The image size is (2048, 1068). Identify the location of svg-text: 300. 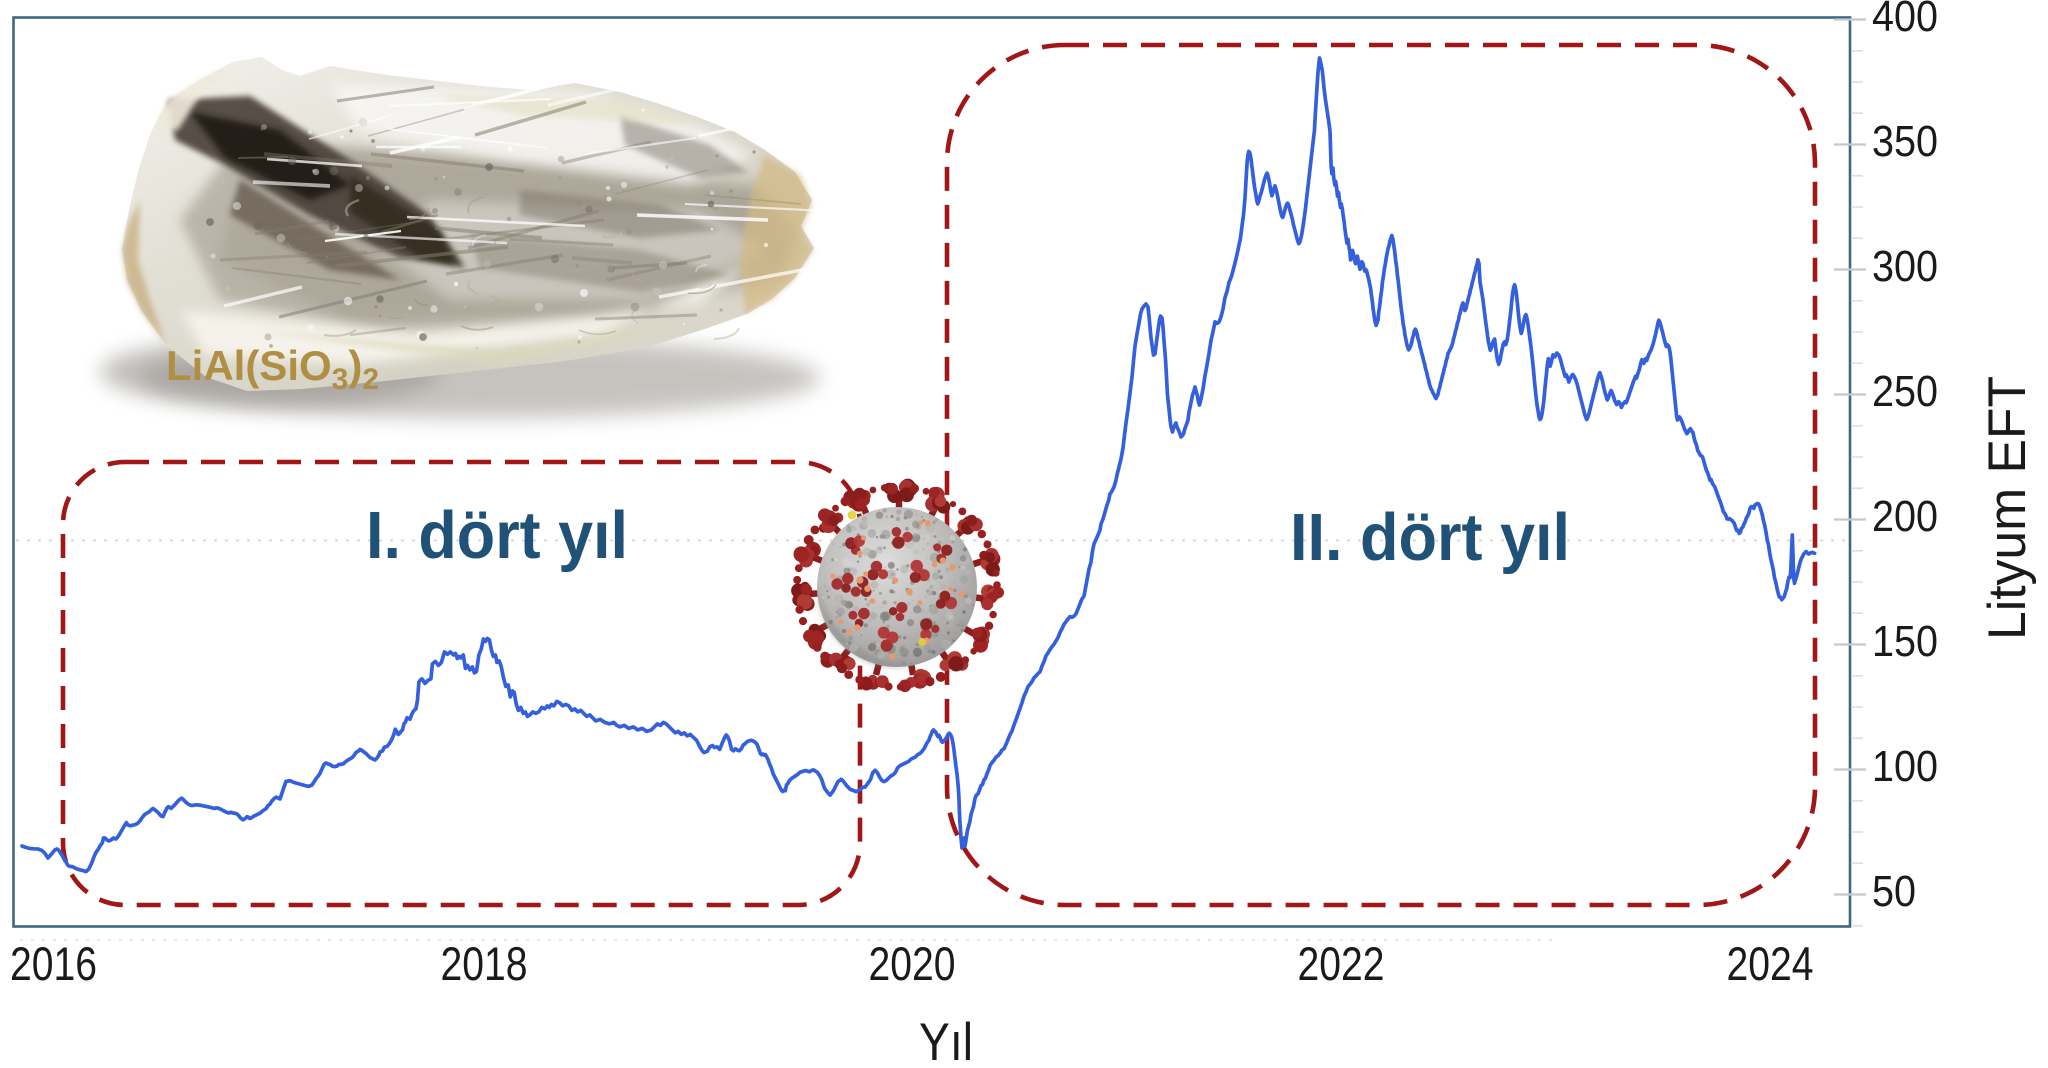
(1905, 266).